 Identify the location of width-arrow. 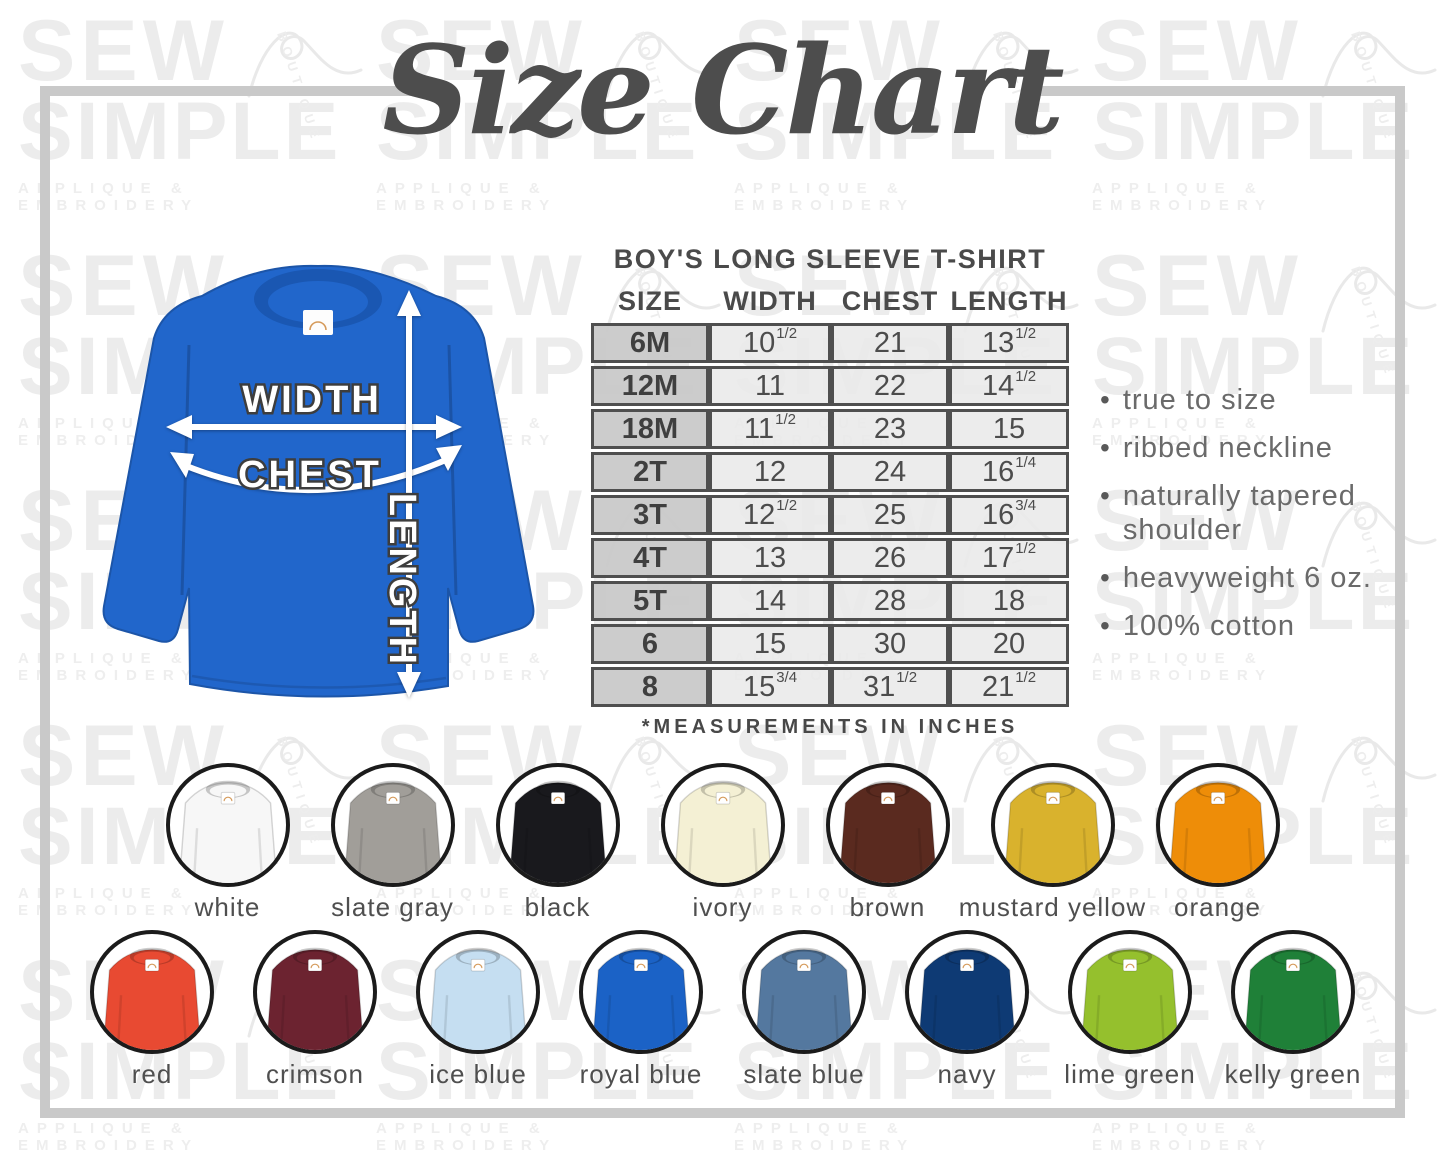
(314, 427).